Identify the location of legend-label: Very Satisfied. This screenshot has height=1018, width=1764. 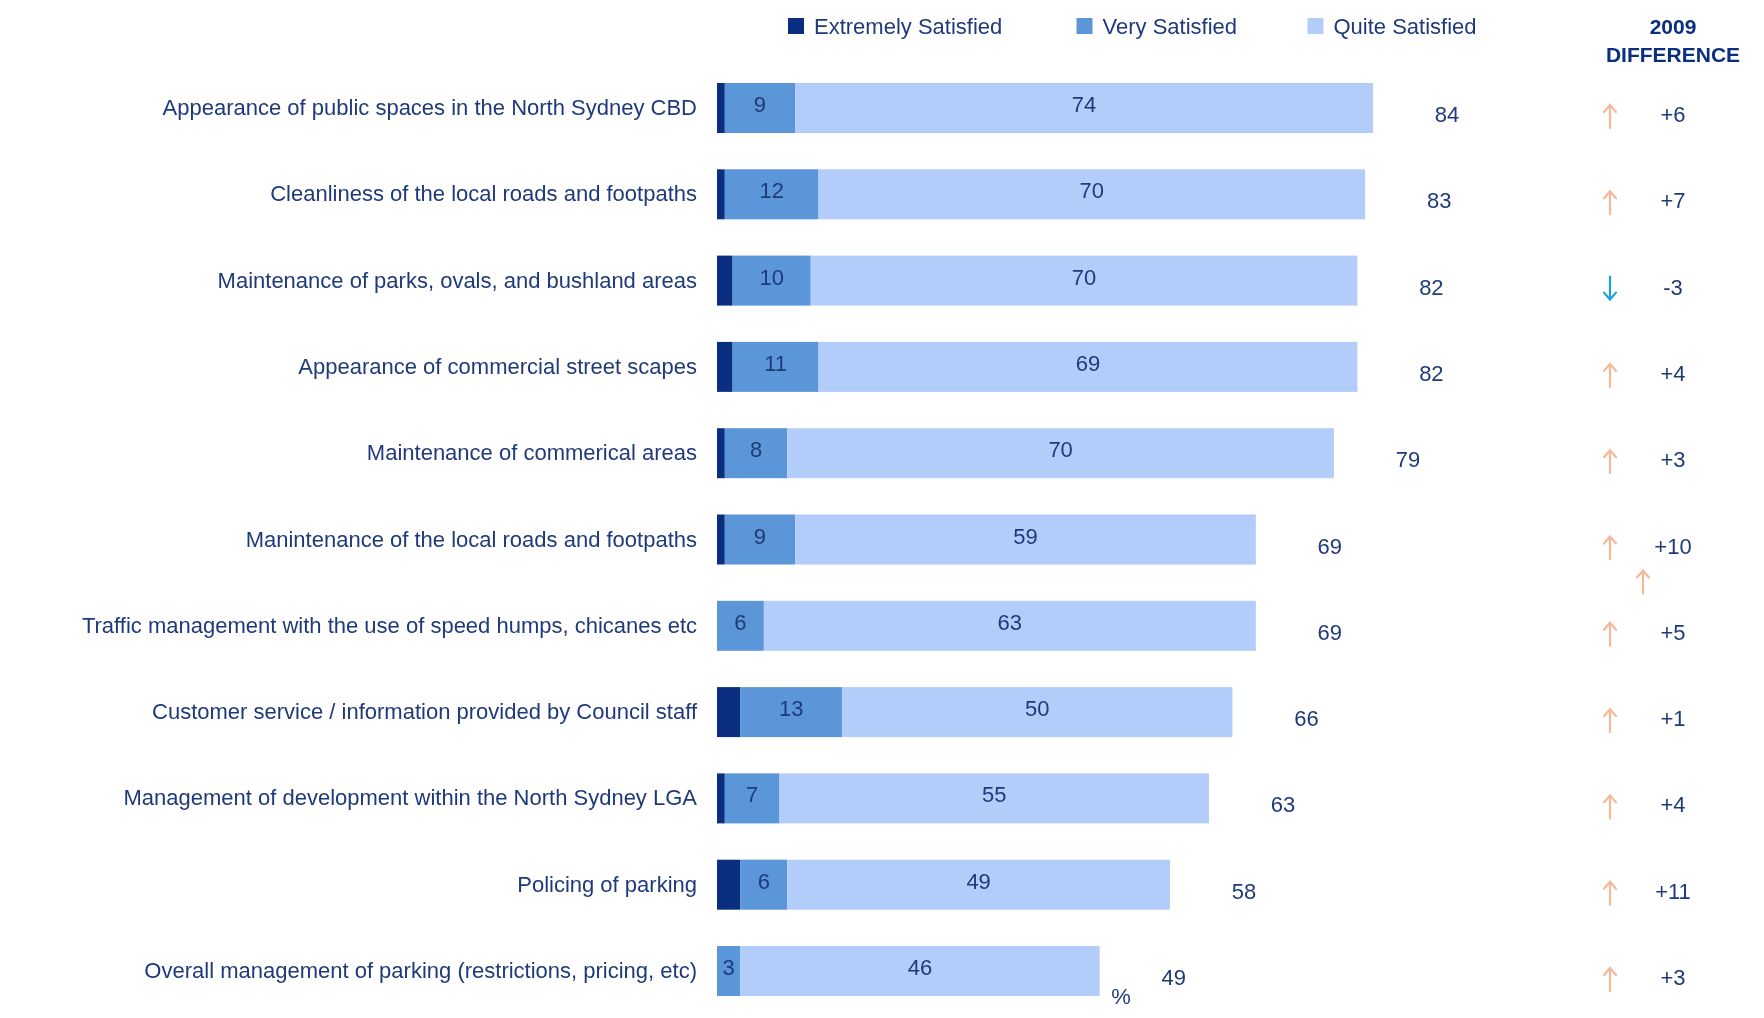
(1170, 26).